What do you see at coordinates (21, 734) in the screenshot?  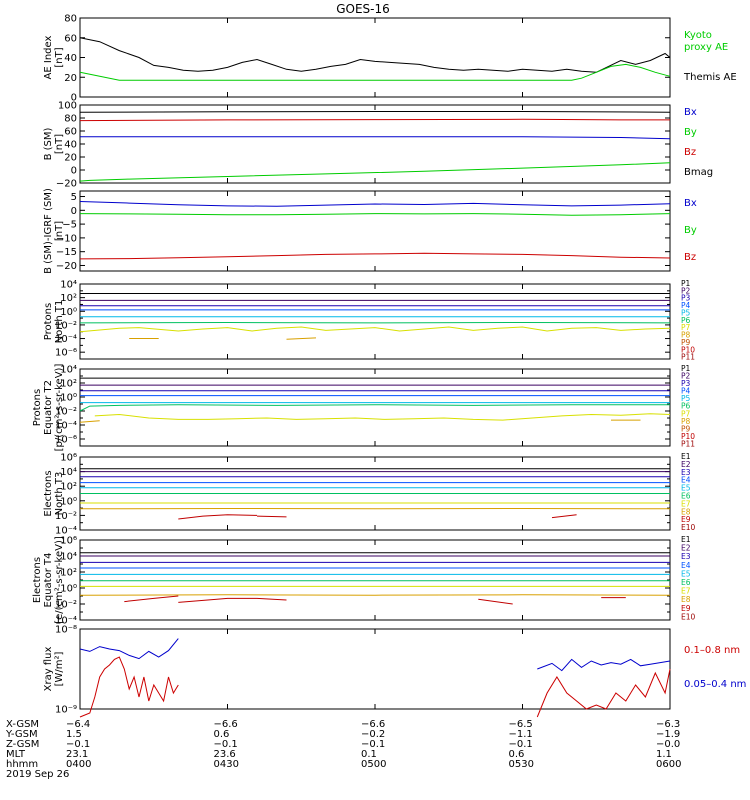 I see `row-label: Y-GSM` at bounding box center [21, 734].